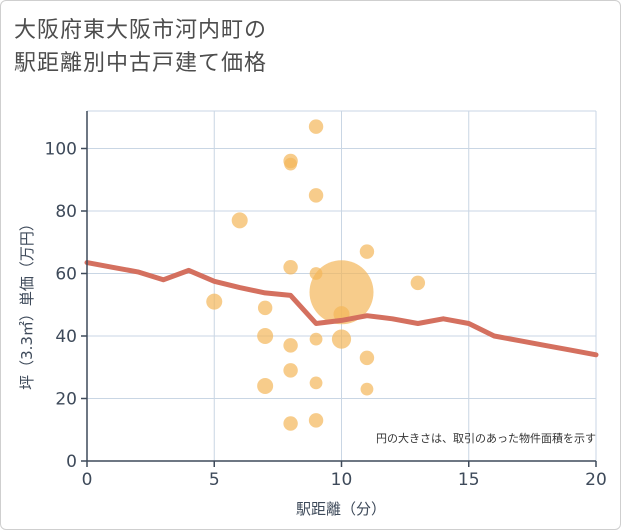 Image resolution: width=621 pixels, height=530 pixels. Describe the element at coordinates (66, 275) in the screenshot. I see `y-tick-label-3: 60` at that location.